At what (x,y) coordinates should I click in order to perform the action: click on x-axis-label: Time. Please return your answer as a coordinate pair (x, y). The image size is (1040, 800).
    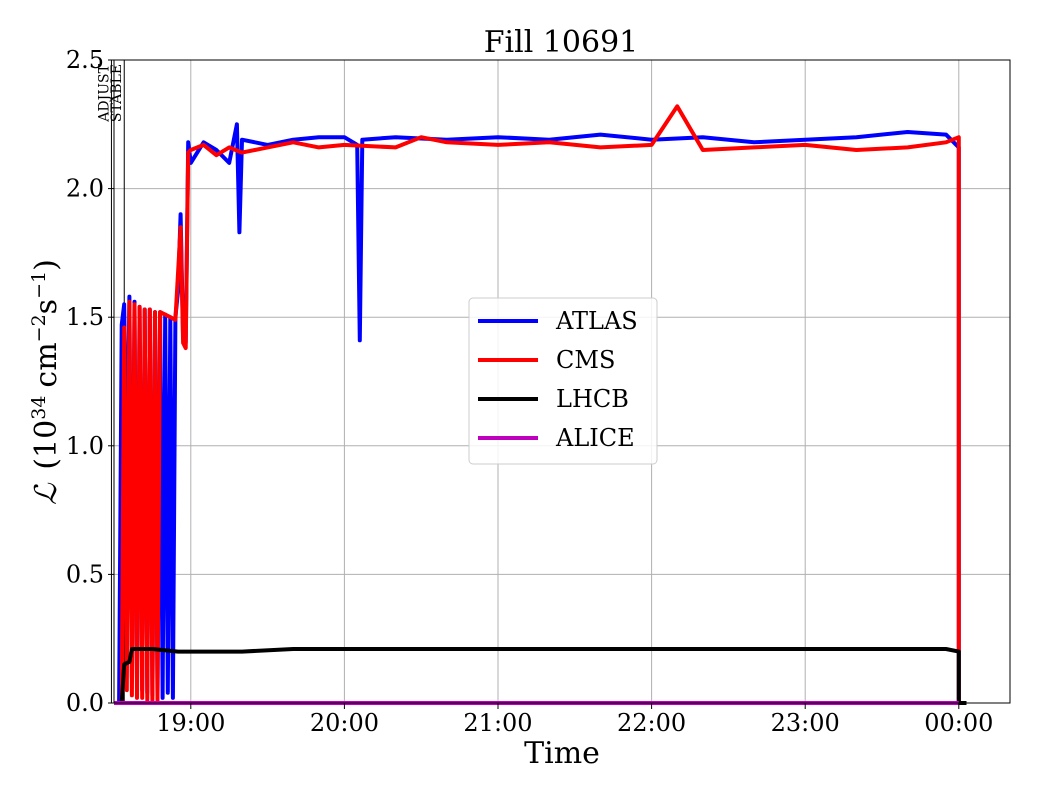
    Looking at the image, I should click on (562, 753).